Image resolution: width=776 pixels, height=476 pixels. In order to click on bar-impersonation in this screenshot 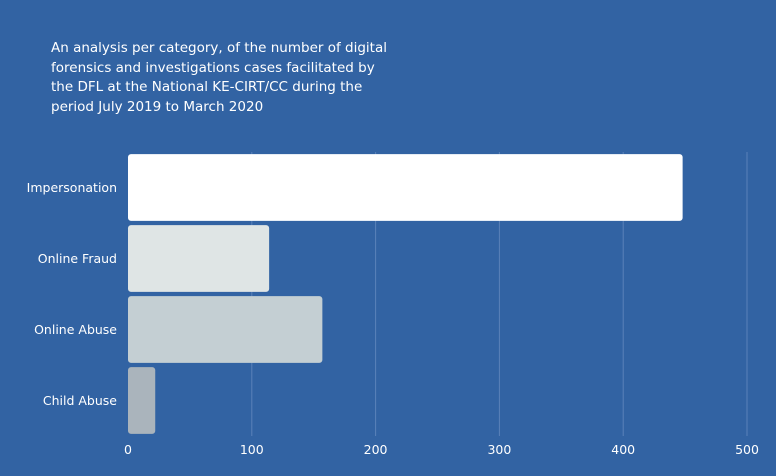, I will do `click(405, 187)`.